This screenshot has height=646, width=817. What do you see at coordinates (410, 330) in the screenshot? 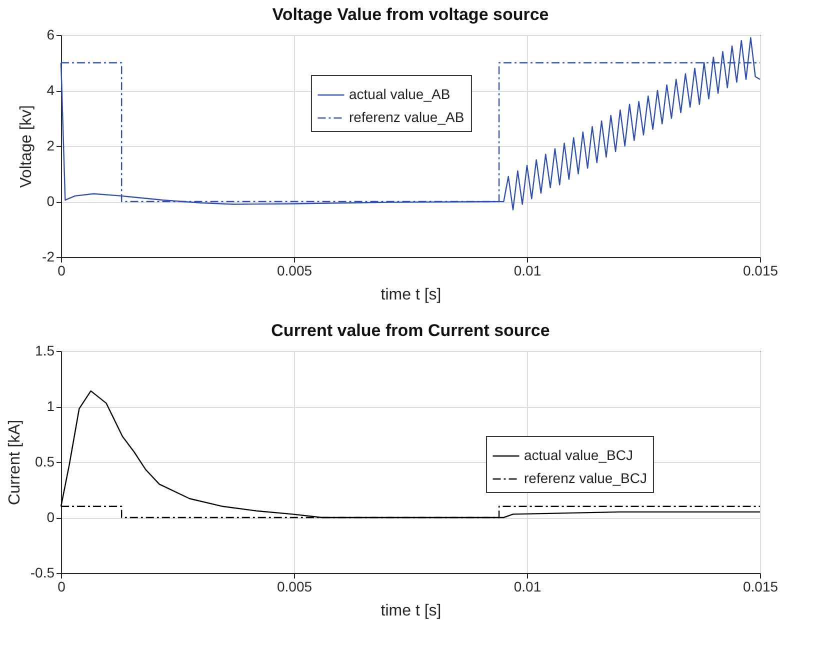
I see `chart-title: Current value from Current source` at bounding box center [410, 330].